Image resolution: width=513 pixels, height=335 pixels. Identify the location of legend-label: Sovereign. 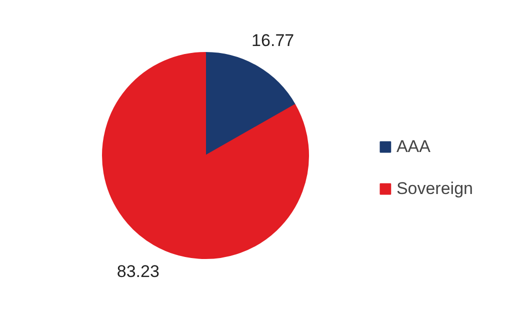
(434, 188).